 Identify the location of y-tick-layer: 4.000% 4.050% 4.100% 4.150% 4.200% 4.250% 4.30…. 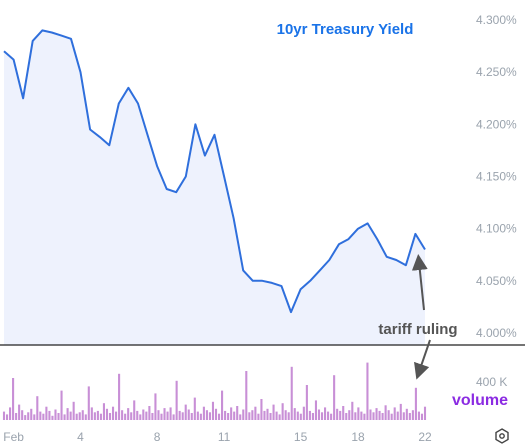
(496, 176).